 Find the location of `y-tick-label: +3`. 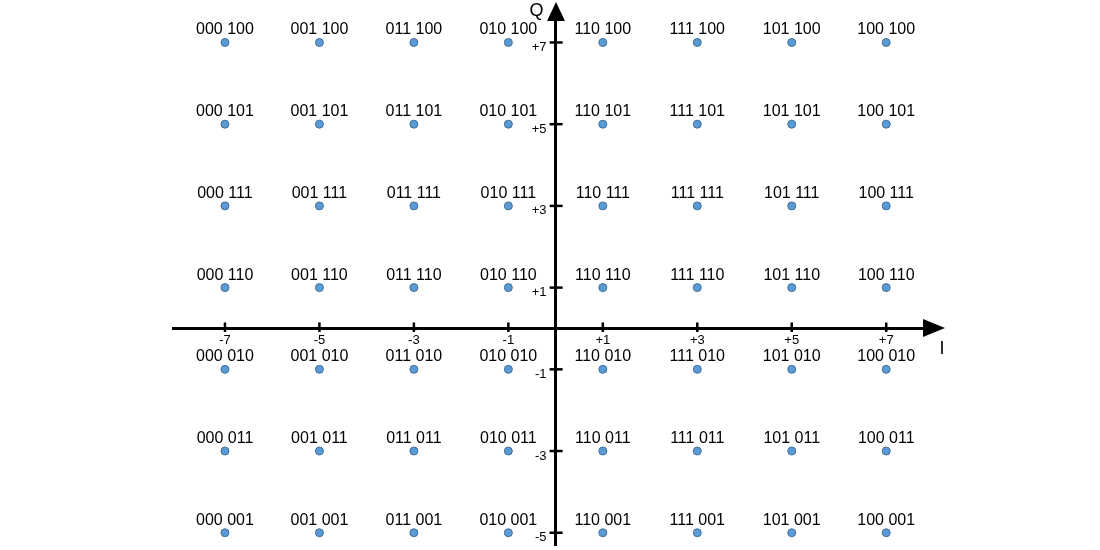

y-tick-label: +3 is located at coordinates (539, 210).